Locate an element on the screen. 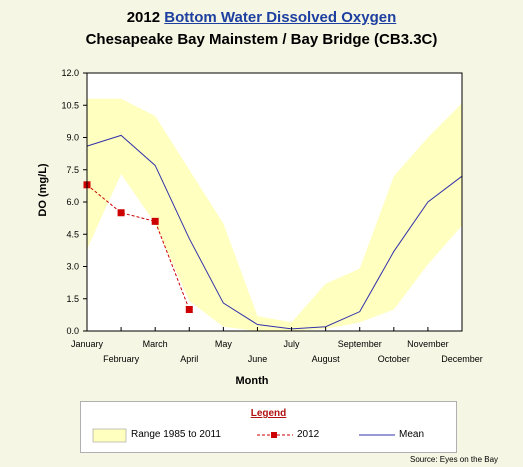 The image size is (523, 467). x-tick-label: December is located at coordinates (462, 359).